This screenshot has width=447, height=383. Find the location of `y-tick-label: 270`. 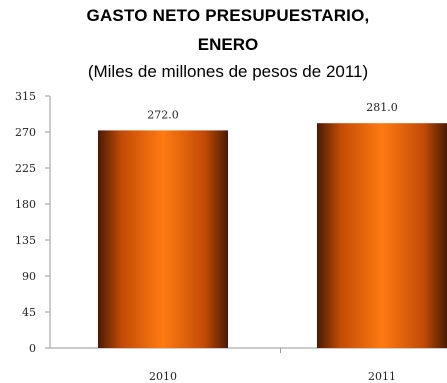

y-tick-label: 270 is located at coordinates (25, 132).